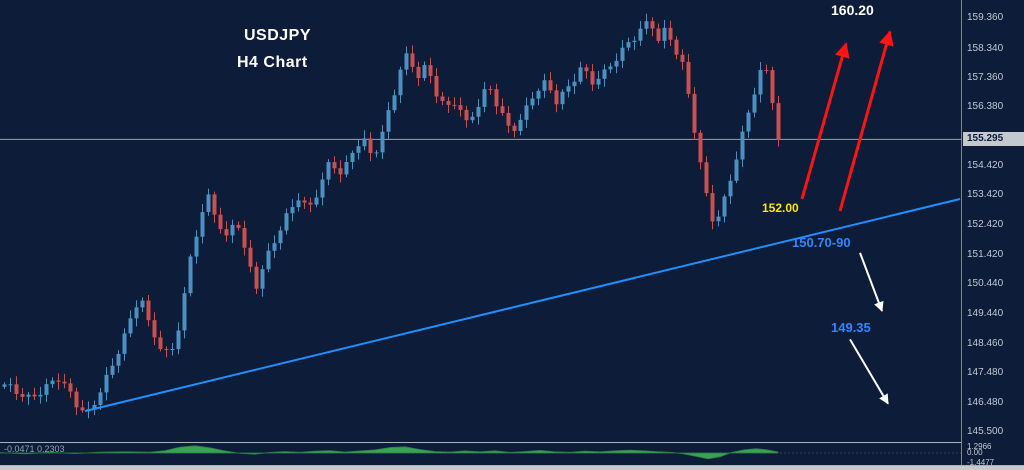  What do you see at coordinates (985, 284) in the screenshot?
I see `price-axis-label: 150.440` at bounding box center [985, 284].